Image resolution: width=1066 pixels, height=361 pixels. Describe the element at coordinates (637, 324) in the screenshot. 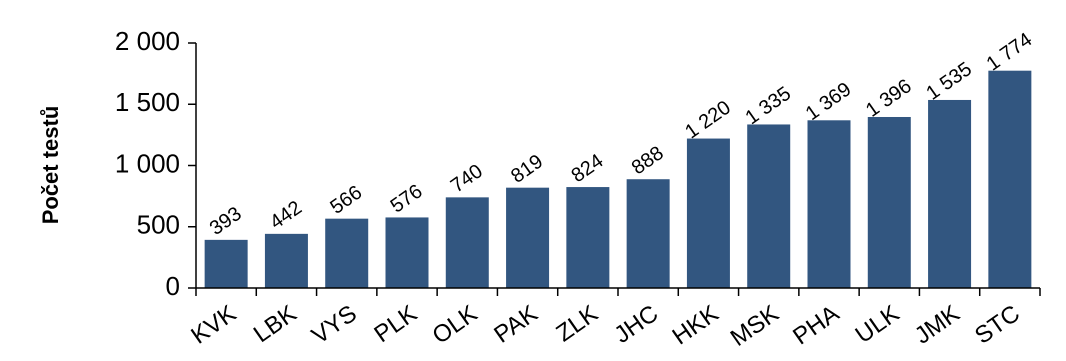

I see `x-tick-label-jhc: JHC` at that location.